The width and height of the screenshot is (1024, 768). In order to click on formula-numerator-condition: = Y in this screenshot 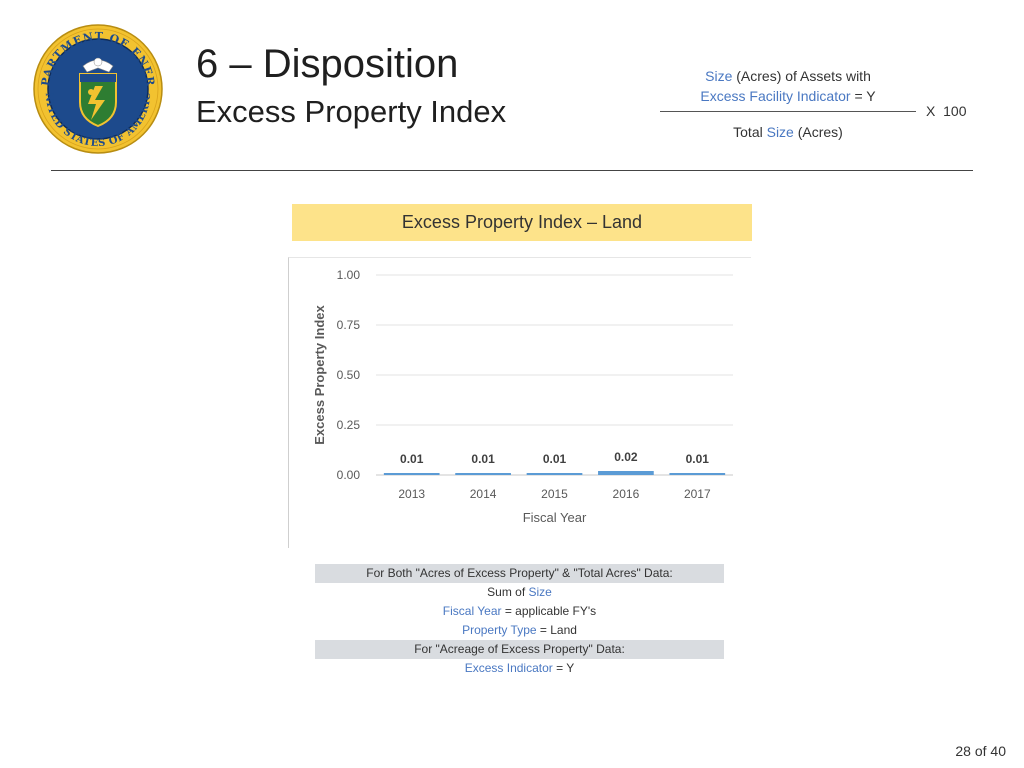, I will do `click(863, 96)`.